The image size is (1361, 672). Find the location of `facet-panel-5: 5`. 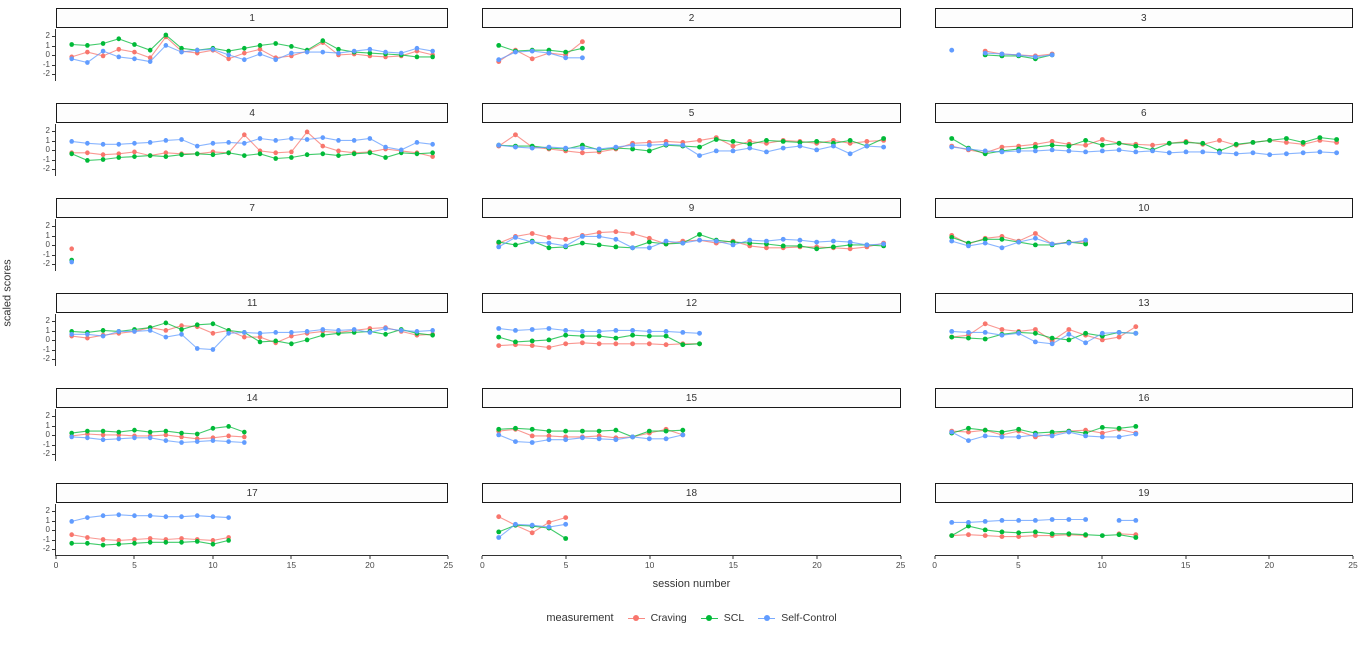

facet-panel-5: 5 is located at coordinates (691, 139).